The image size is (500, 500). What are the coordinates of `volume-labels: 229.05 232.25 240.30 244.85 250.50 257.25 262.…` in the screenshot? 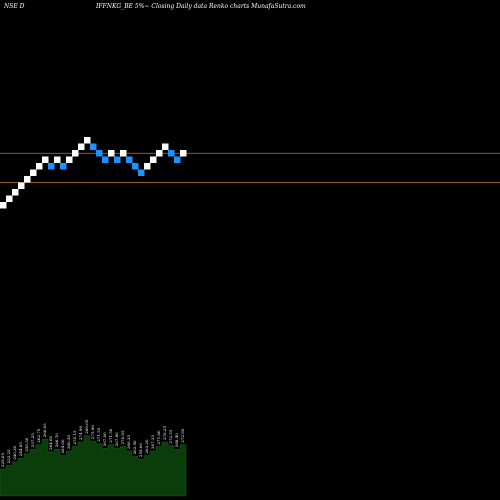 It's located at (92, 443).